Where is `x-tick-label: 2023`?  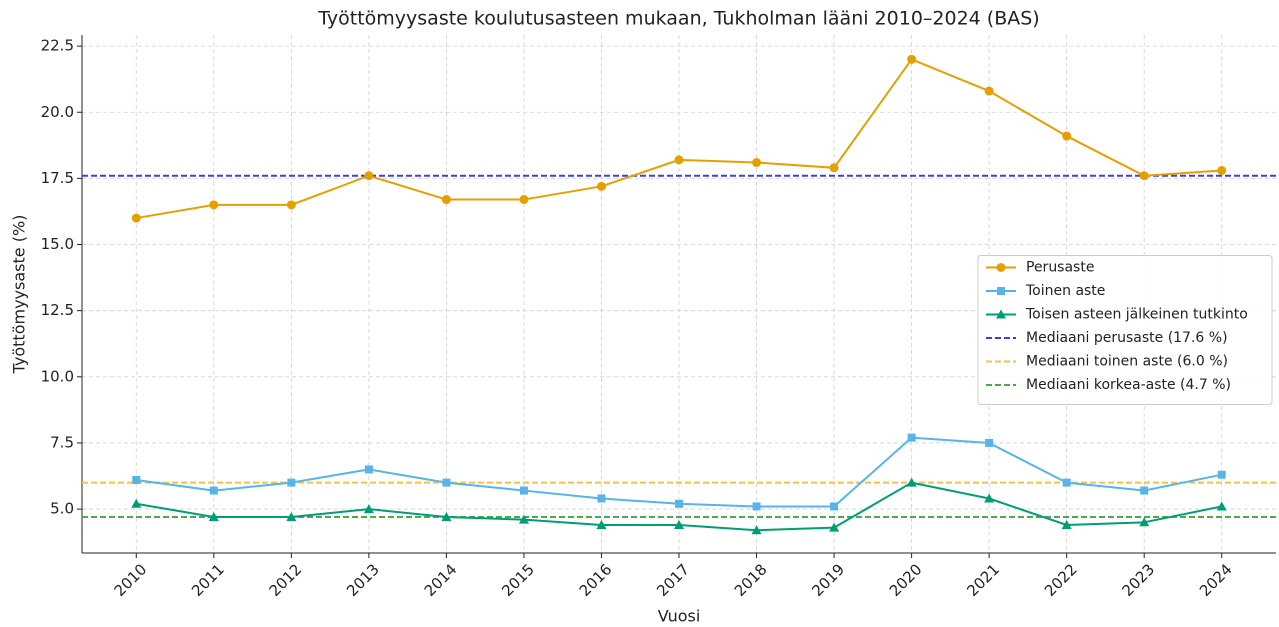
x-tick-label: 2023 is located at coordinates (1138, 580).